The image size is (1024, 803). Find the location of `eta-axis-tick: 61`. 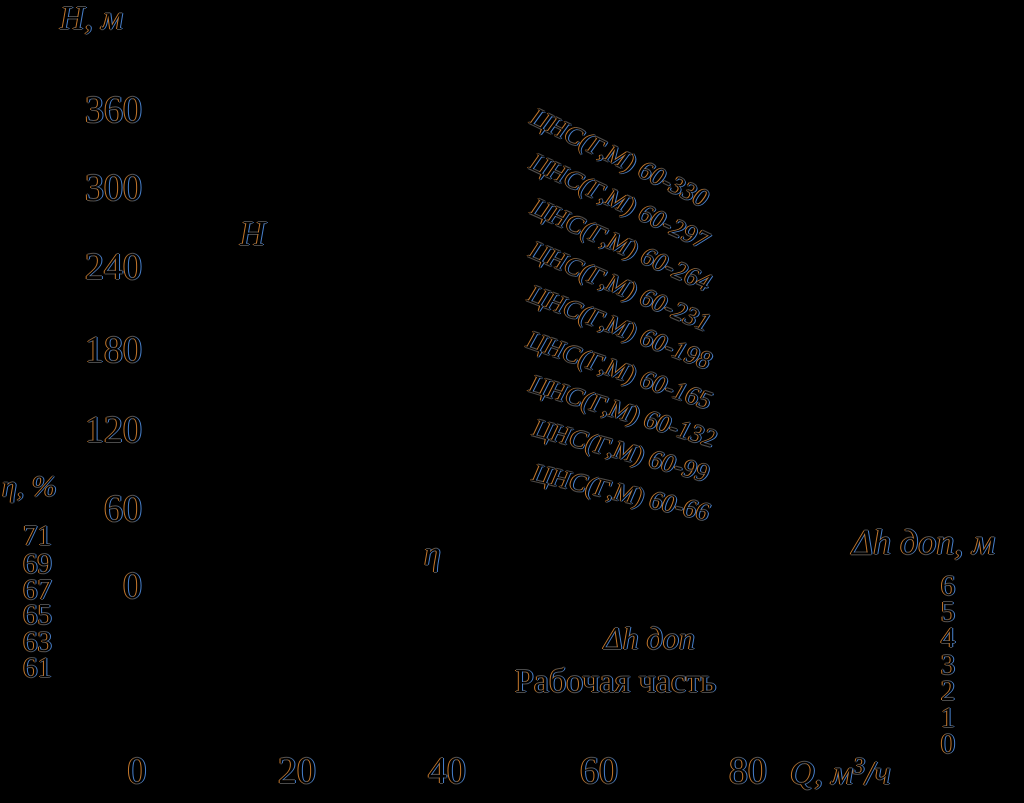

eta-axis-tick: 61 is located at coordinates (37, 668).